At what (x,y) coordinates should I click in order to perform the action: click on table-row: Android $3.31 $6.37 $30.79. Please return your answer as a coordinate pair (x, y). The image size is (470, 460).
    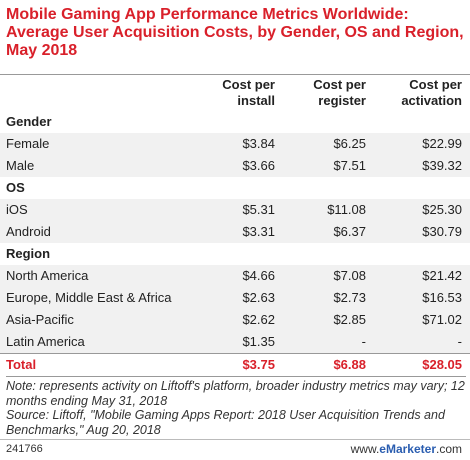
    Looking at the image, I should click on (235, 232).